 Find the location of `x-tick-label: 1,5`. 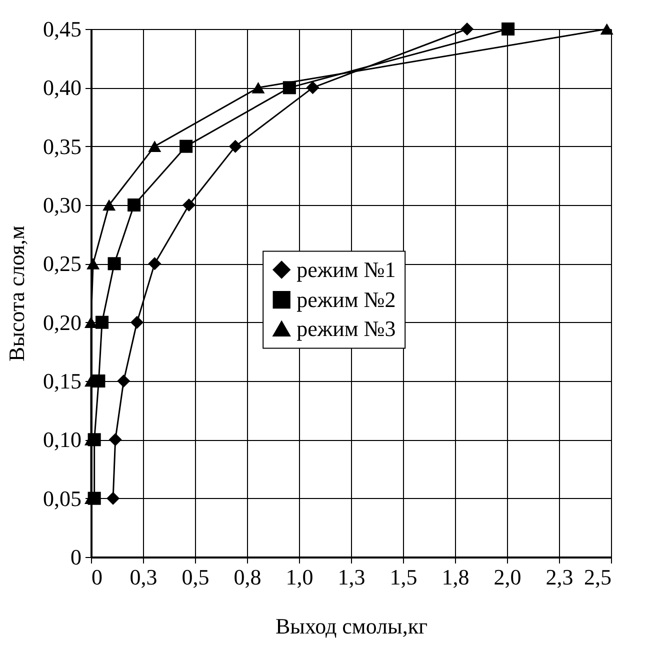

x-tick-label: 1,5 is located at coordinates (404, 577).